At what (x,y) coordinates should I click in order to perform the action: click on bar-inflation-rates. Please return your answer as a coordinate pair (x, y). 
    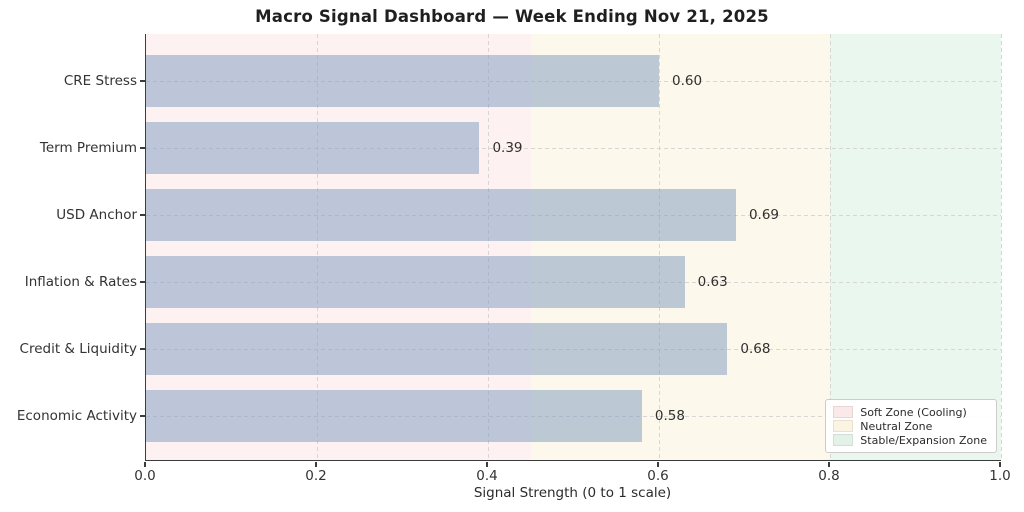
    Looking at the image, I should click on (415, 282).